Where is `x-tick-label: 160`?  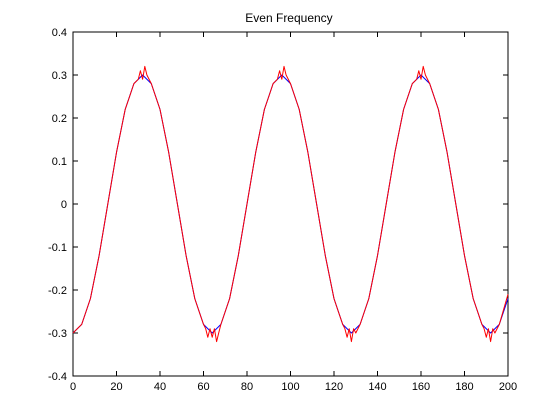 x-tick-label: 160 is located at coordinates (421, 387).